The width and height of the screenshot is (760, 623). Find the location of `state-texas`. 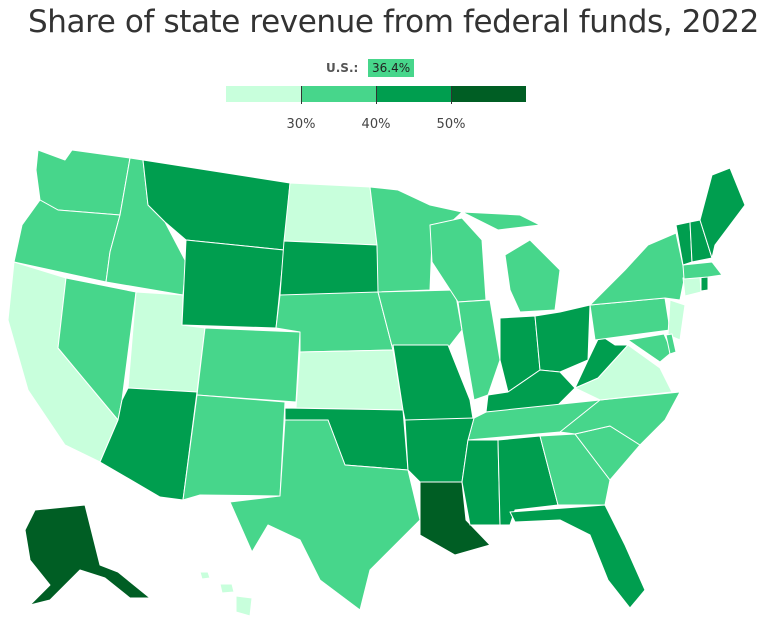

state-texas is located at coordinates (325, 515).